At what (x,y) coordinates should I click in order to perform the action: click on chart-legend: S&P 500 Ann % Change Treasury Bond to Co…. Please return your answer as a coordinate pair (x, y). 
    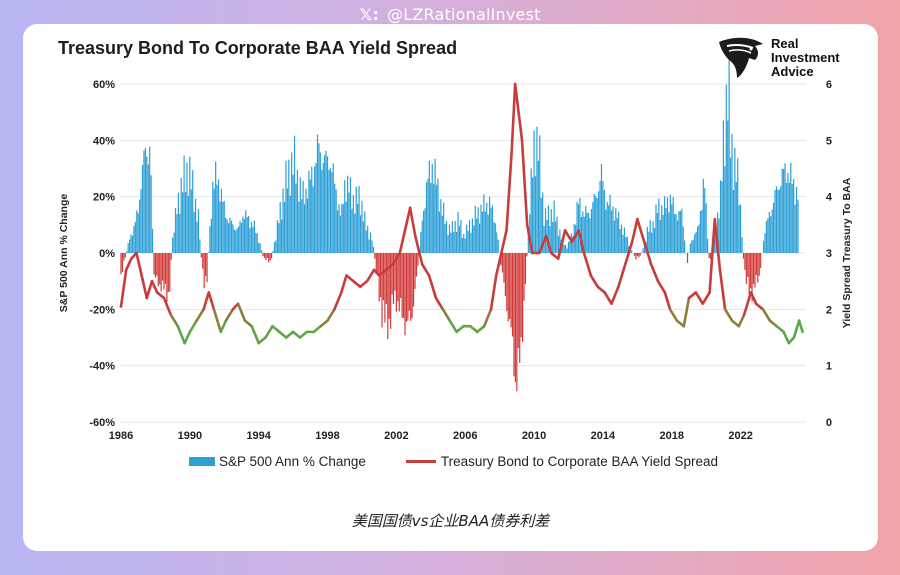
    Looking at the image, I should click on (473, 461).